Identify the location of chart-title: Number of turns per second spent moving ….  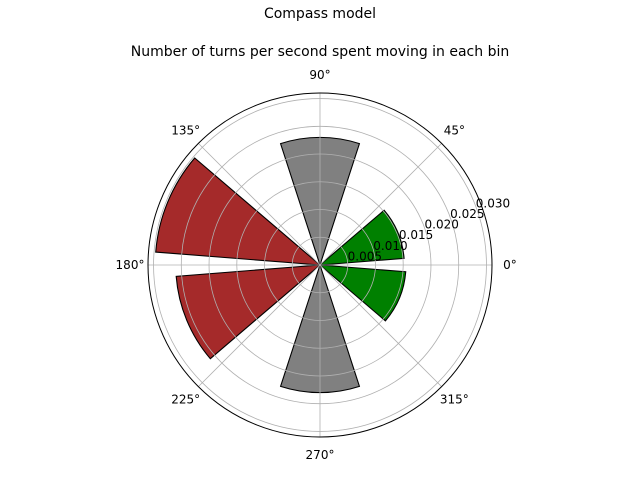
(320, 52).